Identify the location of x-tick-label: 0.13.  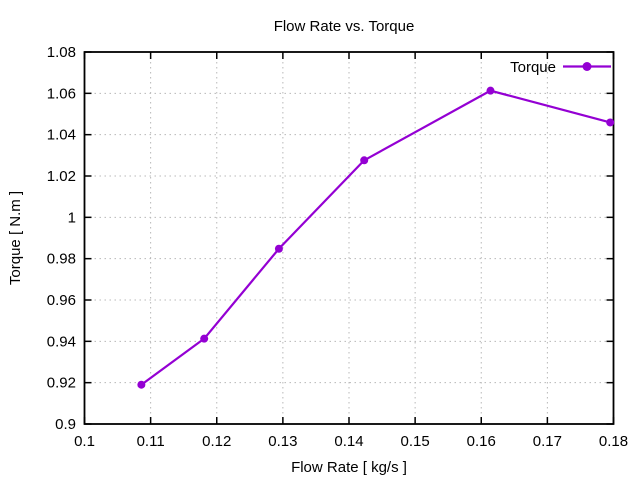
(282, 441).